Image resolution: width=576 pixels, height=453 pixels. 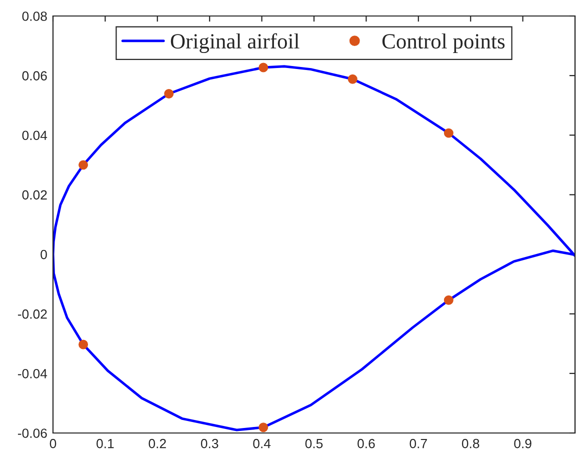 I want to click on y-tick-label: 0.04, so click(x=35, y=135).